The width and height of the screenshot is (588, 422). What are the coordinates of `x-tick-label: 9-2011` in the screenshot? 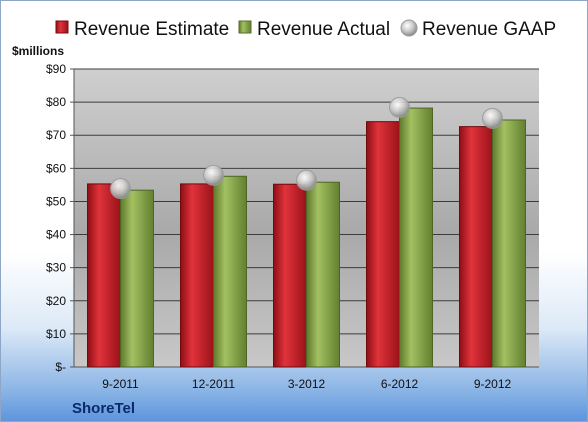 It's located at (120, 384).